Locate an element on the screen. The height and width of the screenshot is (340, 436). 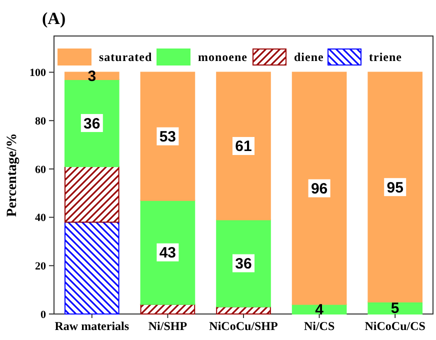
y-tick-label: 0 is located at coordinates (43, 314).